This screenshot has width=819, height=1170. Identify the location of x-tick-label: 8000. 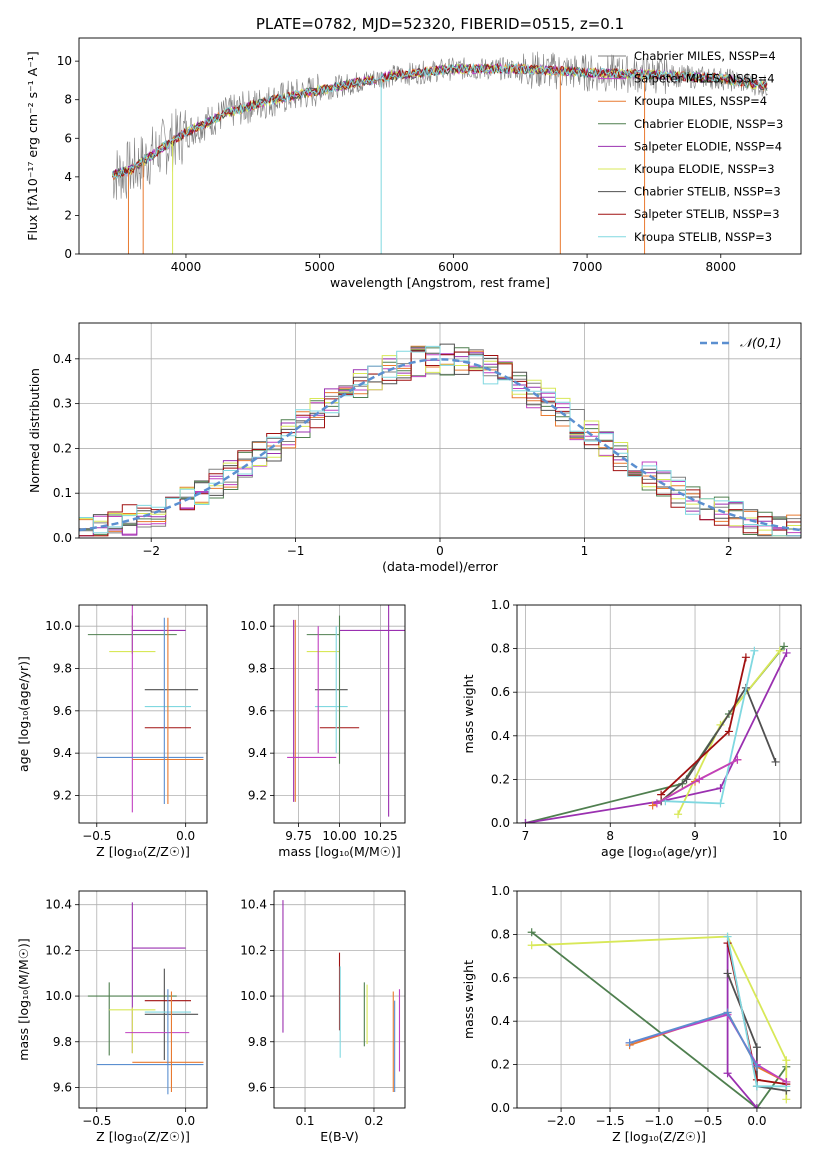
(721, 267).